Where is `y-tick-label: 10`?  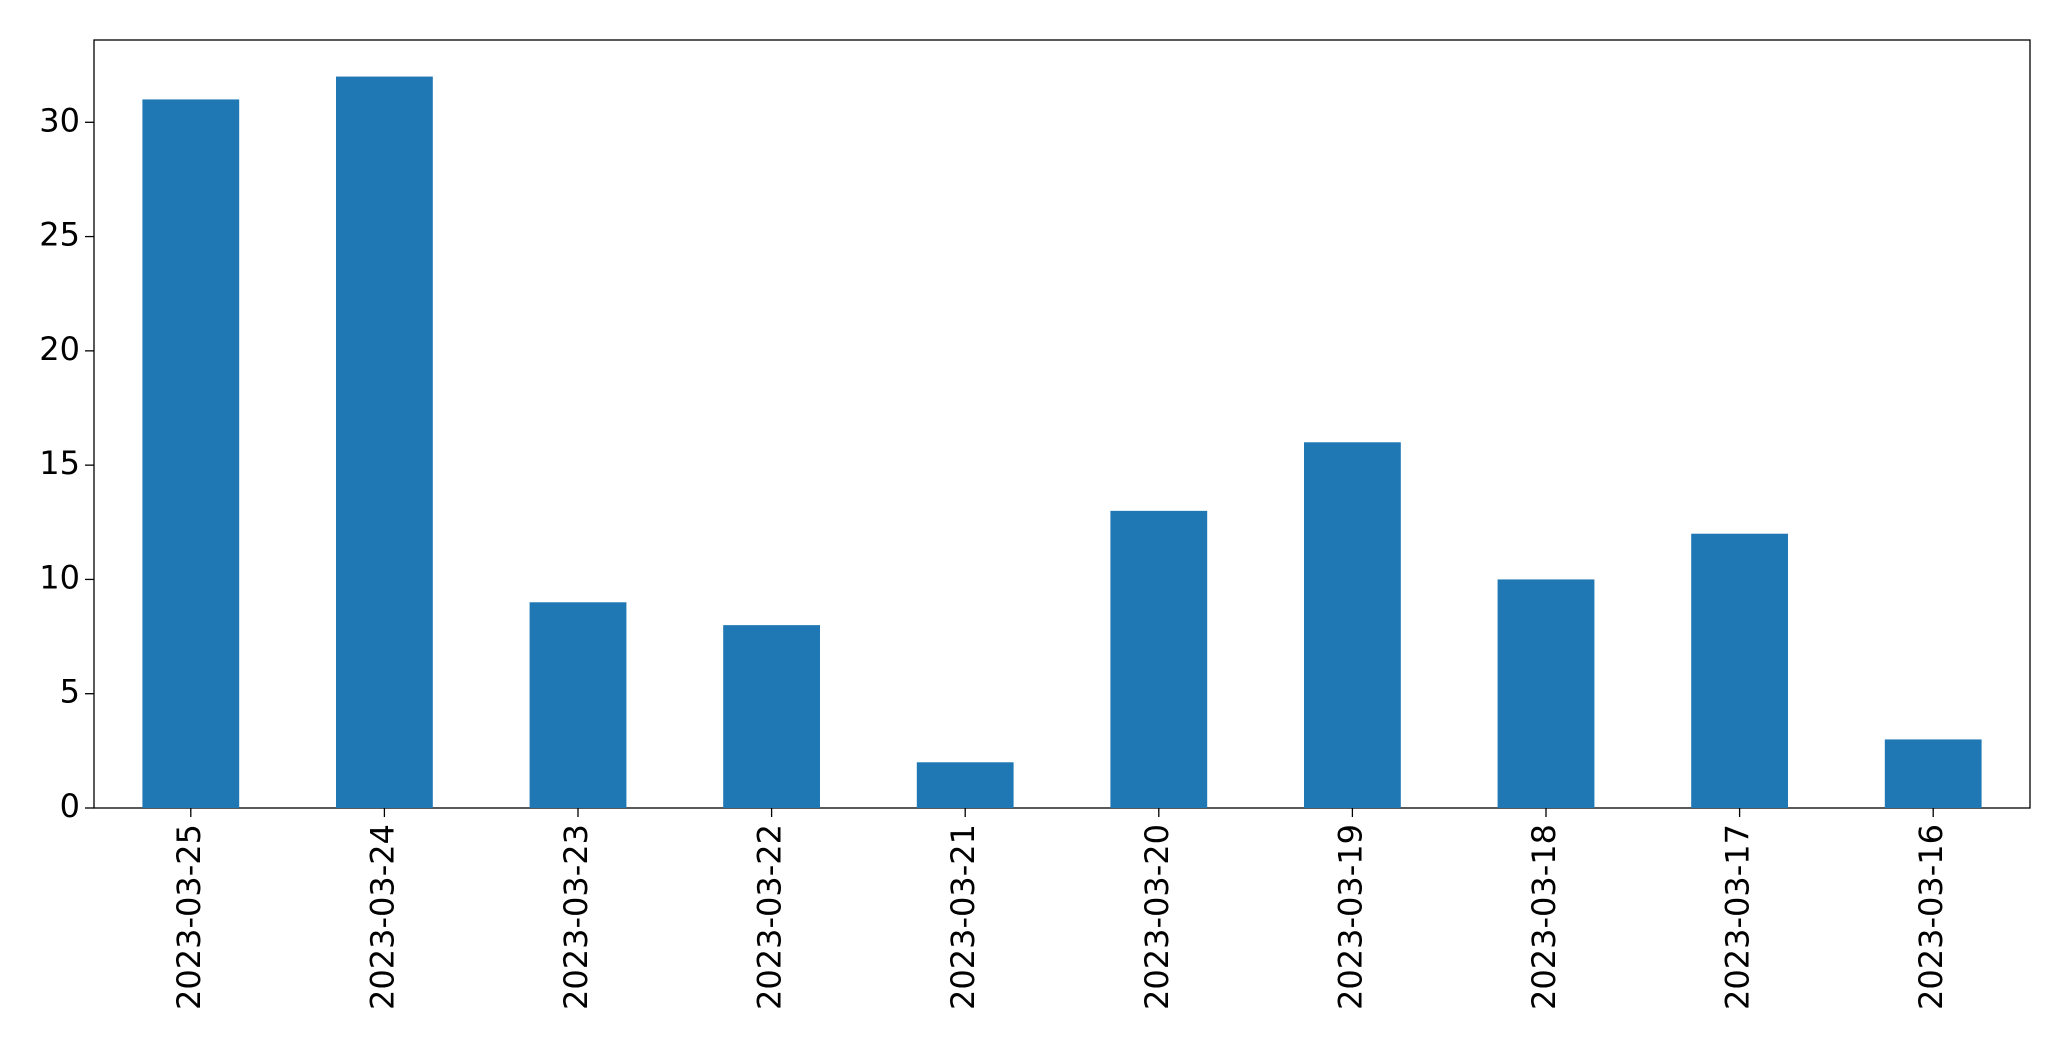
y-tick-label: 10 is located at coordinates (59, 577).